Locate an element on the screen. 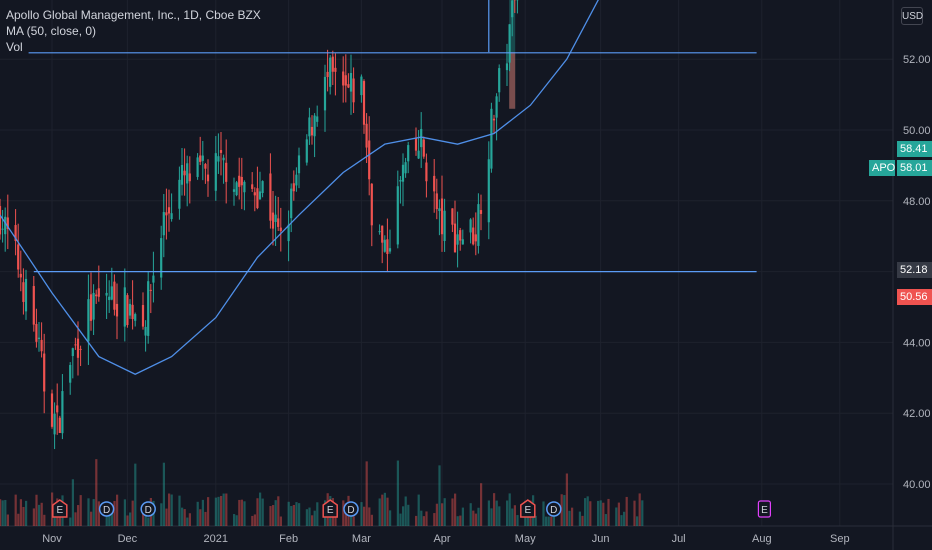 The image size is (932, 550). upcoming-earnings-icon is located at coordinates (764, 509).